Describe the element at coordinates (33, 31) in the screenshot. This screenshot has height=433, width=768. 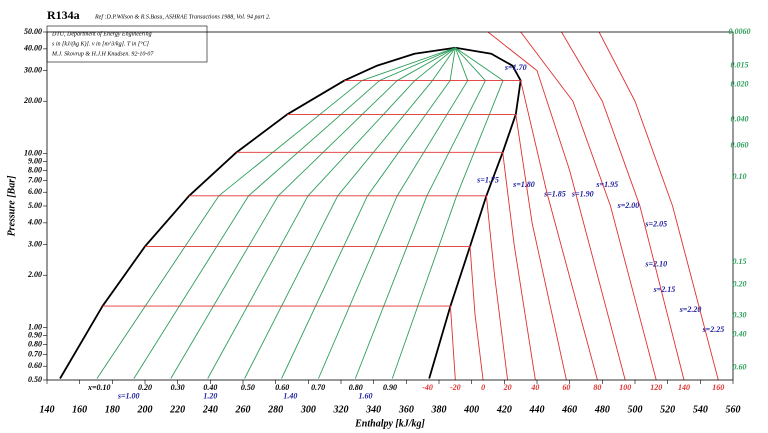
I see `y-tick-label: 50.00` at that location.